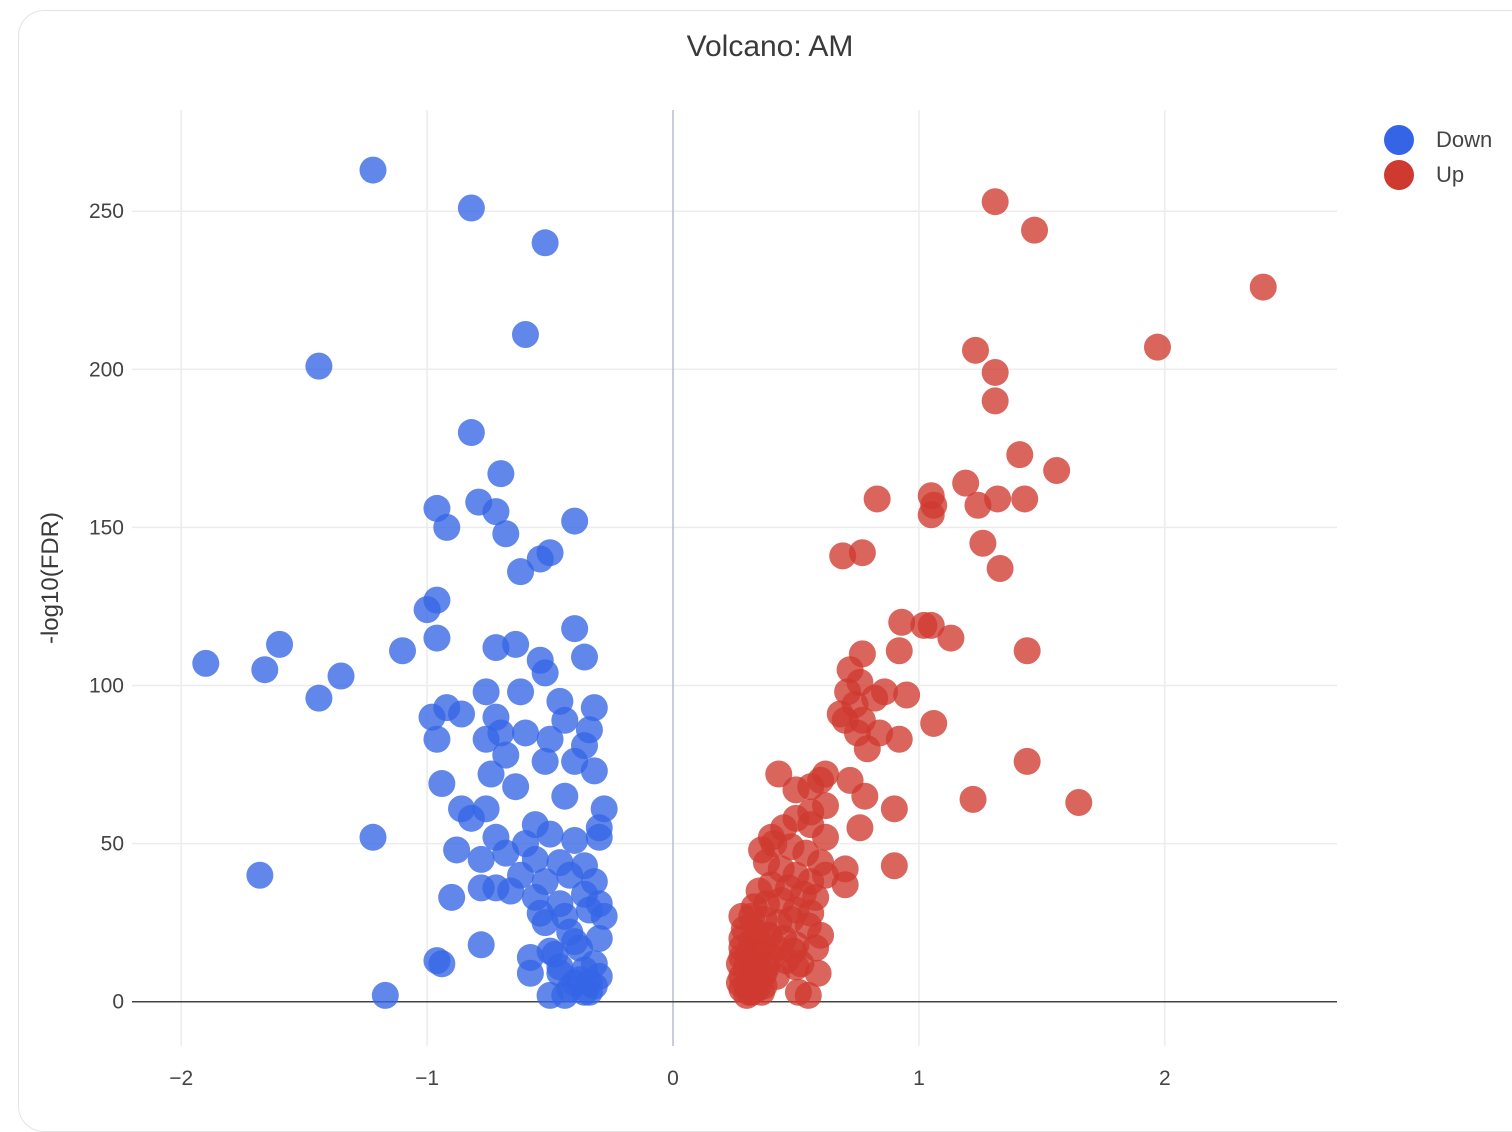 This screenshot has height=1132, width=1512. What do you see at coordinates (1438, 174) in the screenshot?
I see `legend-item-up: Up` at bounding box center [1438, 174].